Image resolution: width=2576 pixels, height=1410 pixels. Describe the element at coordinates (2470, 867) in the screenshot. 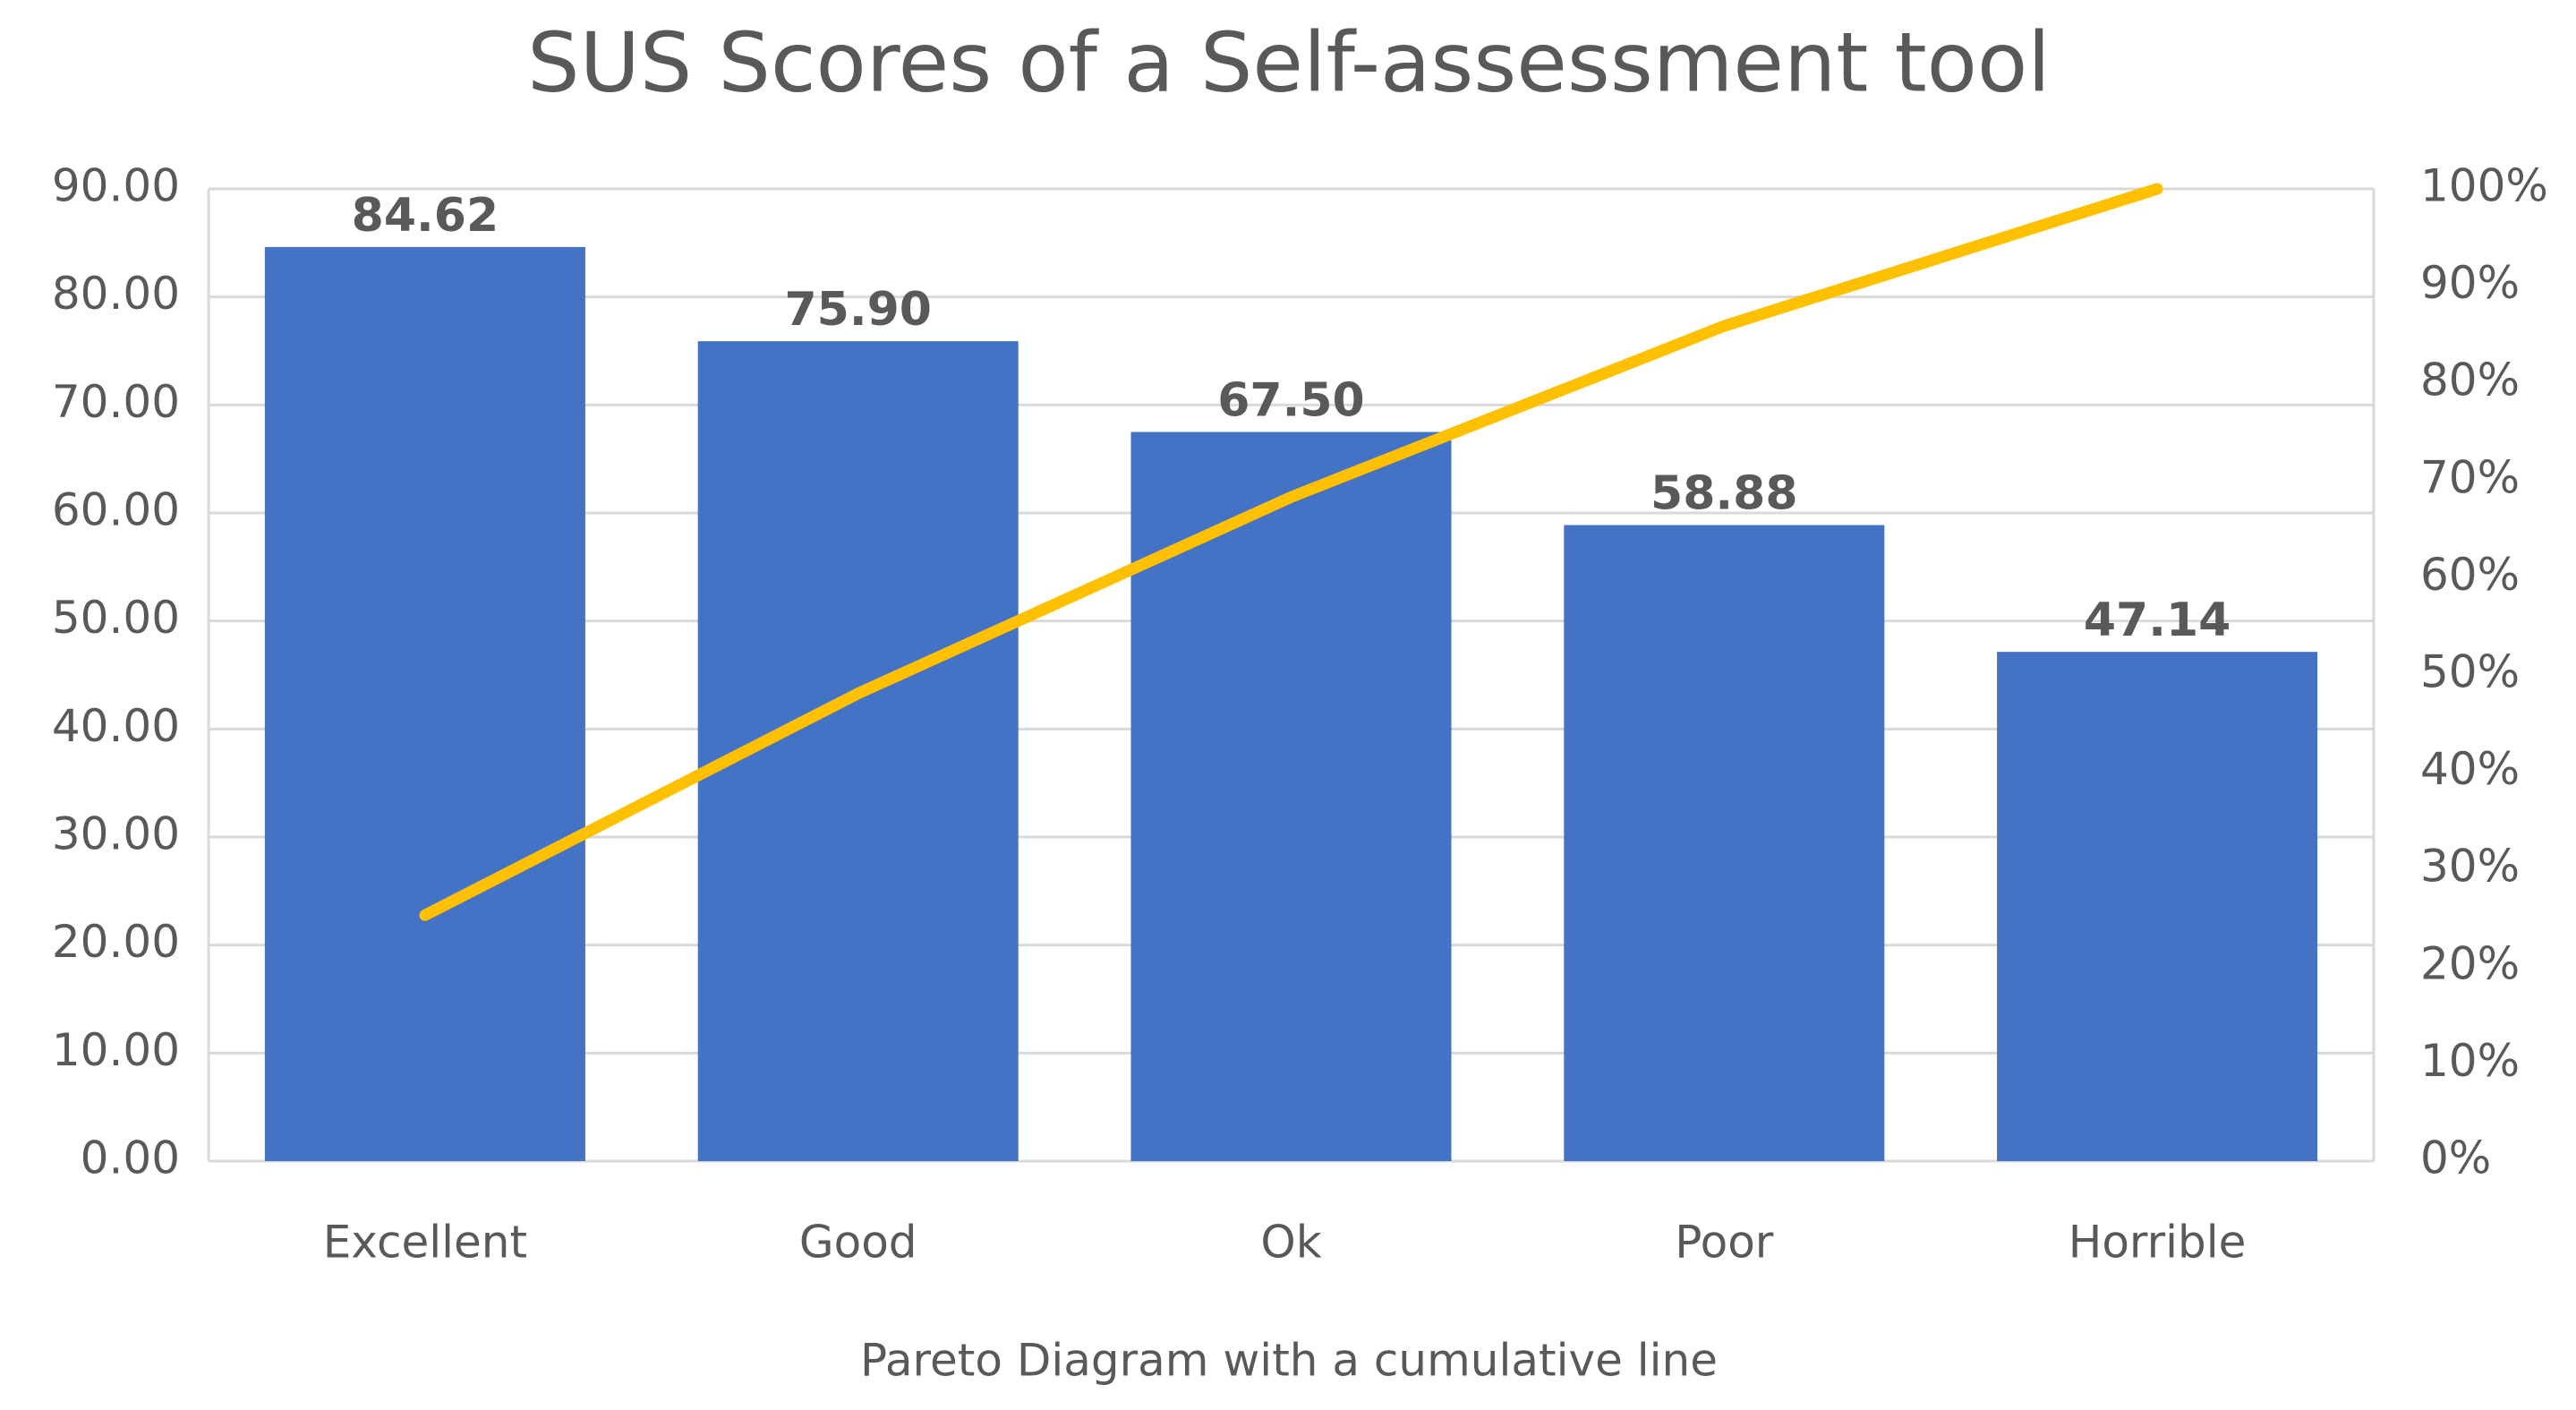

I see `y2-tick-label: 30%` at that location.